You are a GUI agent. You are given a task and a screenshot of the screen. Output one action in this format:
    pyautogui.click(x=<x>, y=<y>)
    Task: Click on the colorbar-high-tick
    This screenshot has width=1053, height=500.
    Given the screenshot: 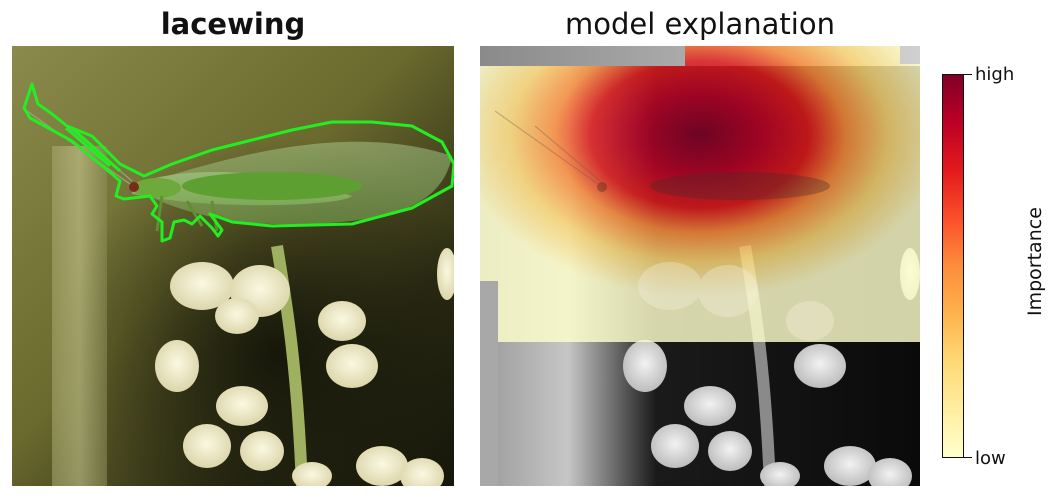 What is the action you would take?
    pyautogui.click(x=968, y=74)
    